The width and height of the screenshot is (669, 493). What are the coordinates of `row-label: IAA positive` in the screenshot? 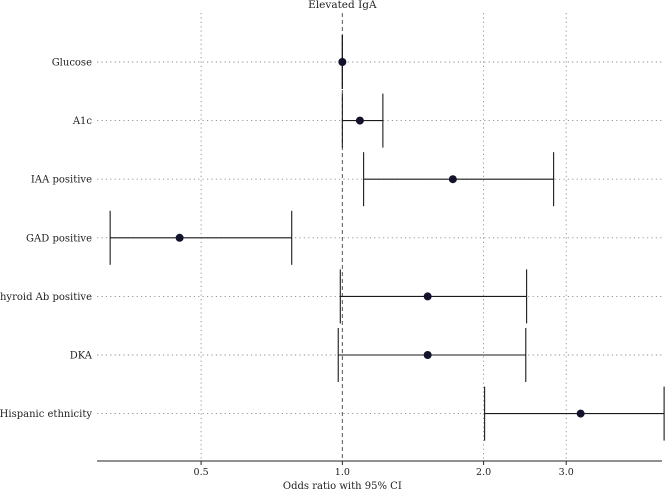 It's located at (61, 180).